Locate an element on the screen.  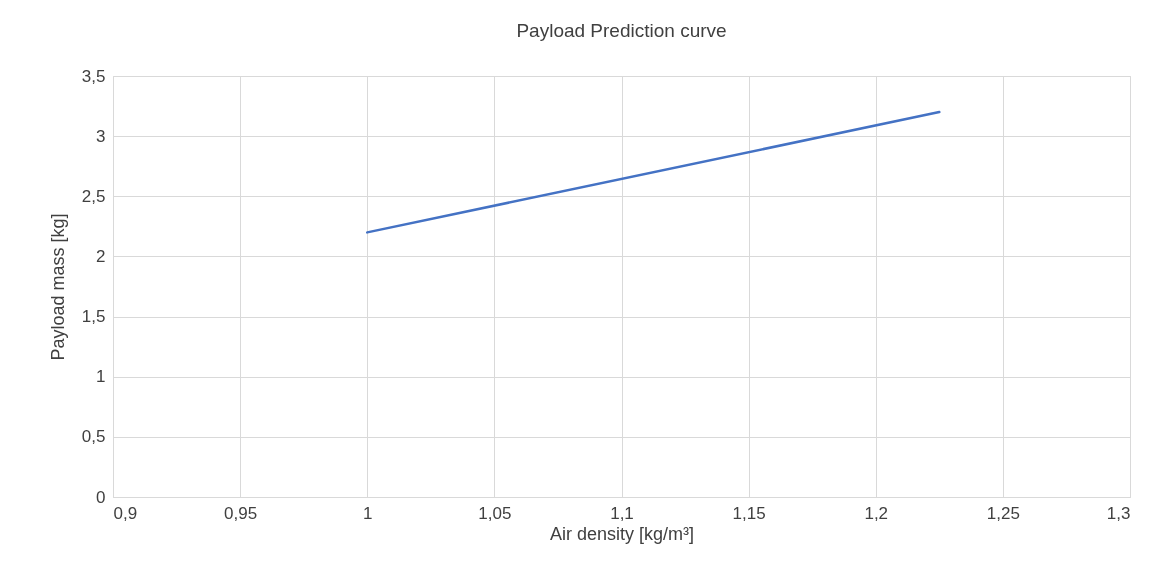
y-tick-label: 1 is located at coordinates (101, 377).